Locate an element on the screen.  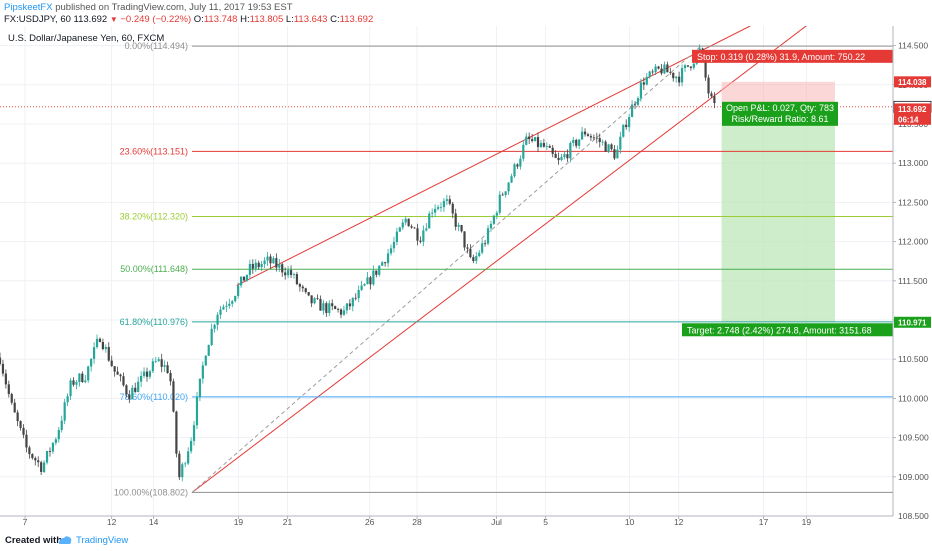
time-tick-label: 10 is located at coordinates (630, 521).